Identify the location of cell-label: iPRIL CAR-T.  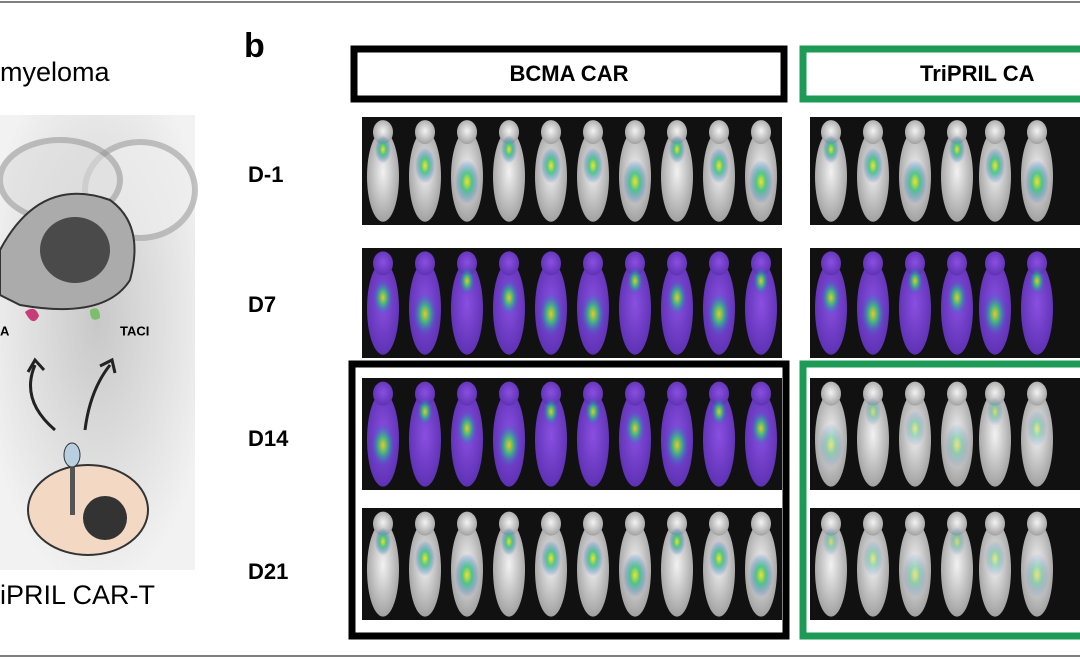
(77, 595).